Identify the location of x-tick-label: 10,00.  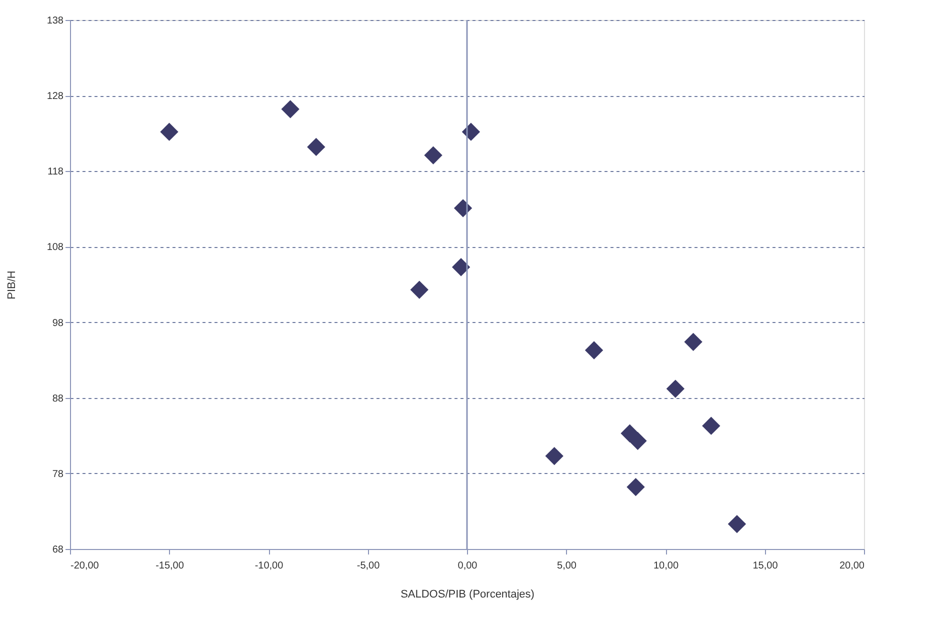
(666, 566).